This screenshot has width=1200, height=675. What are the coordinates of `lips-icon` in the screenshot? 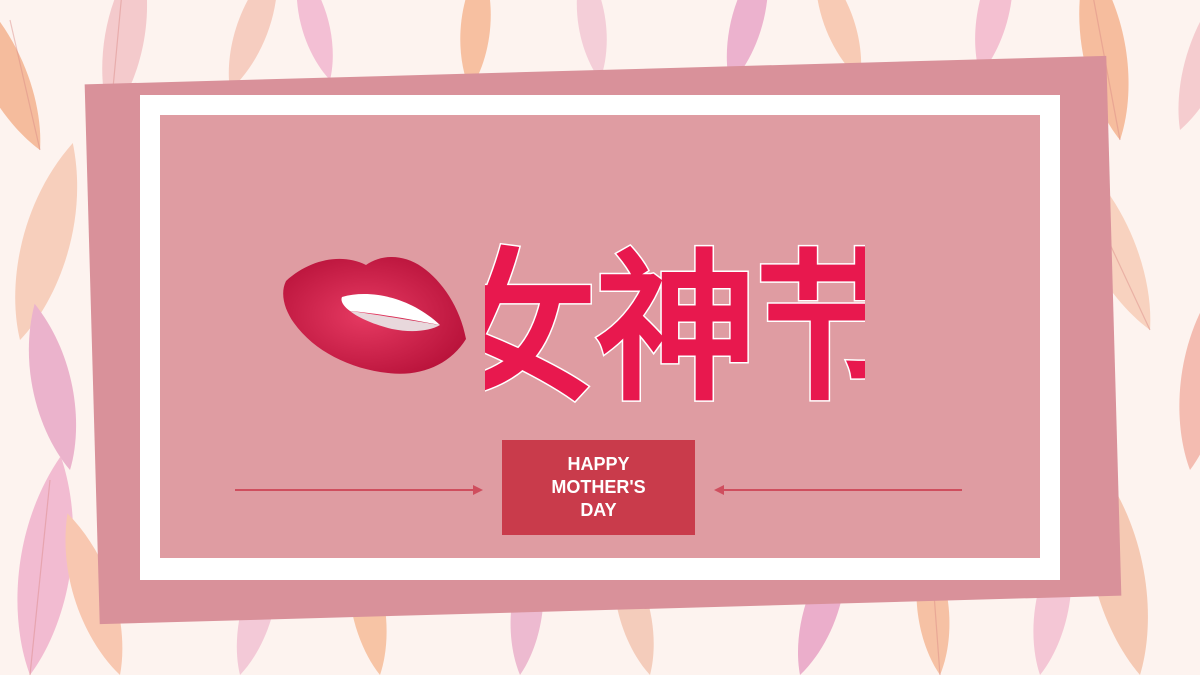 It's located at (374, 315).